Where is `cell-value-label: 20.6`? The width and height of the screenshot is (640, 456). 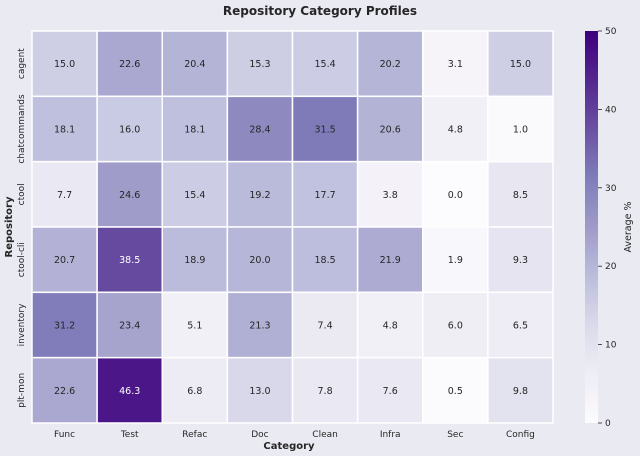
cell-value-label: 20.6 is located at coordinates (390, 130).